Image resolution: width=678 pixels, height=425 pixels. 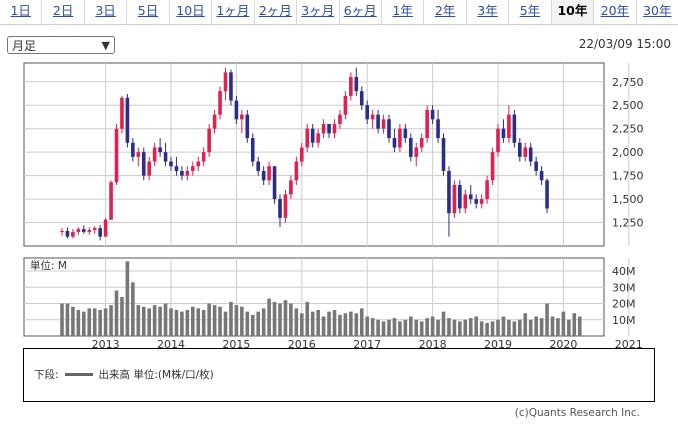 I want to click on interval-select-value: 月足, so click(x=24, y=46).